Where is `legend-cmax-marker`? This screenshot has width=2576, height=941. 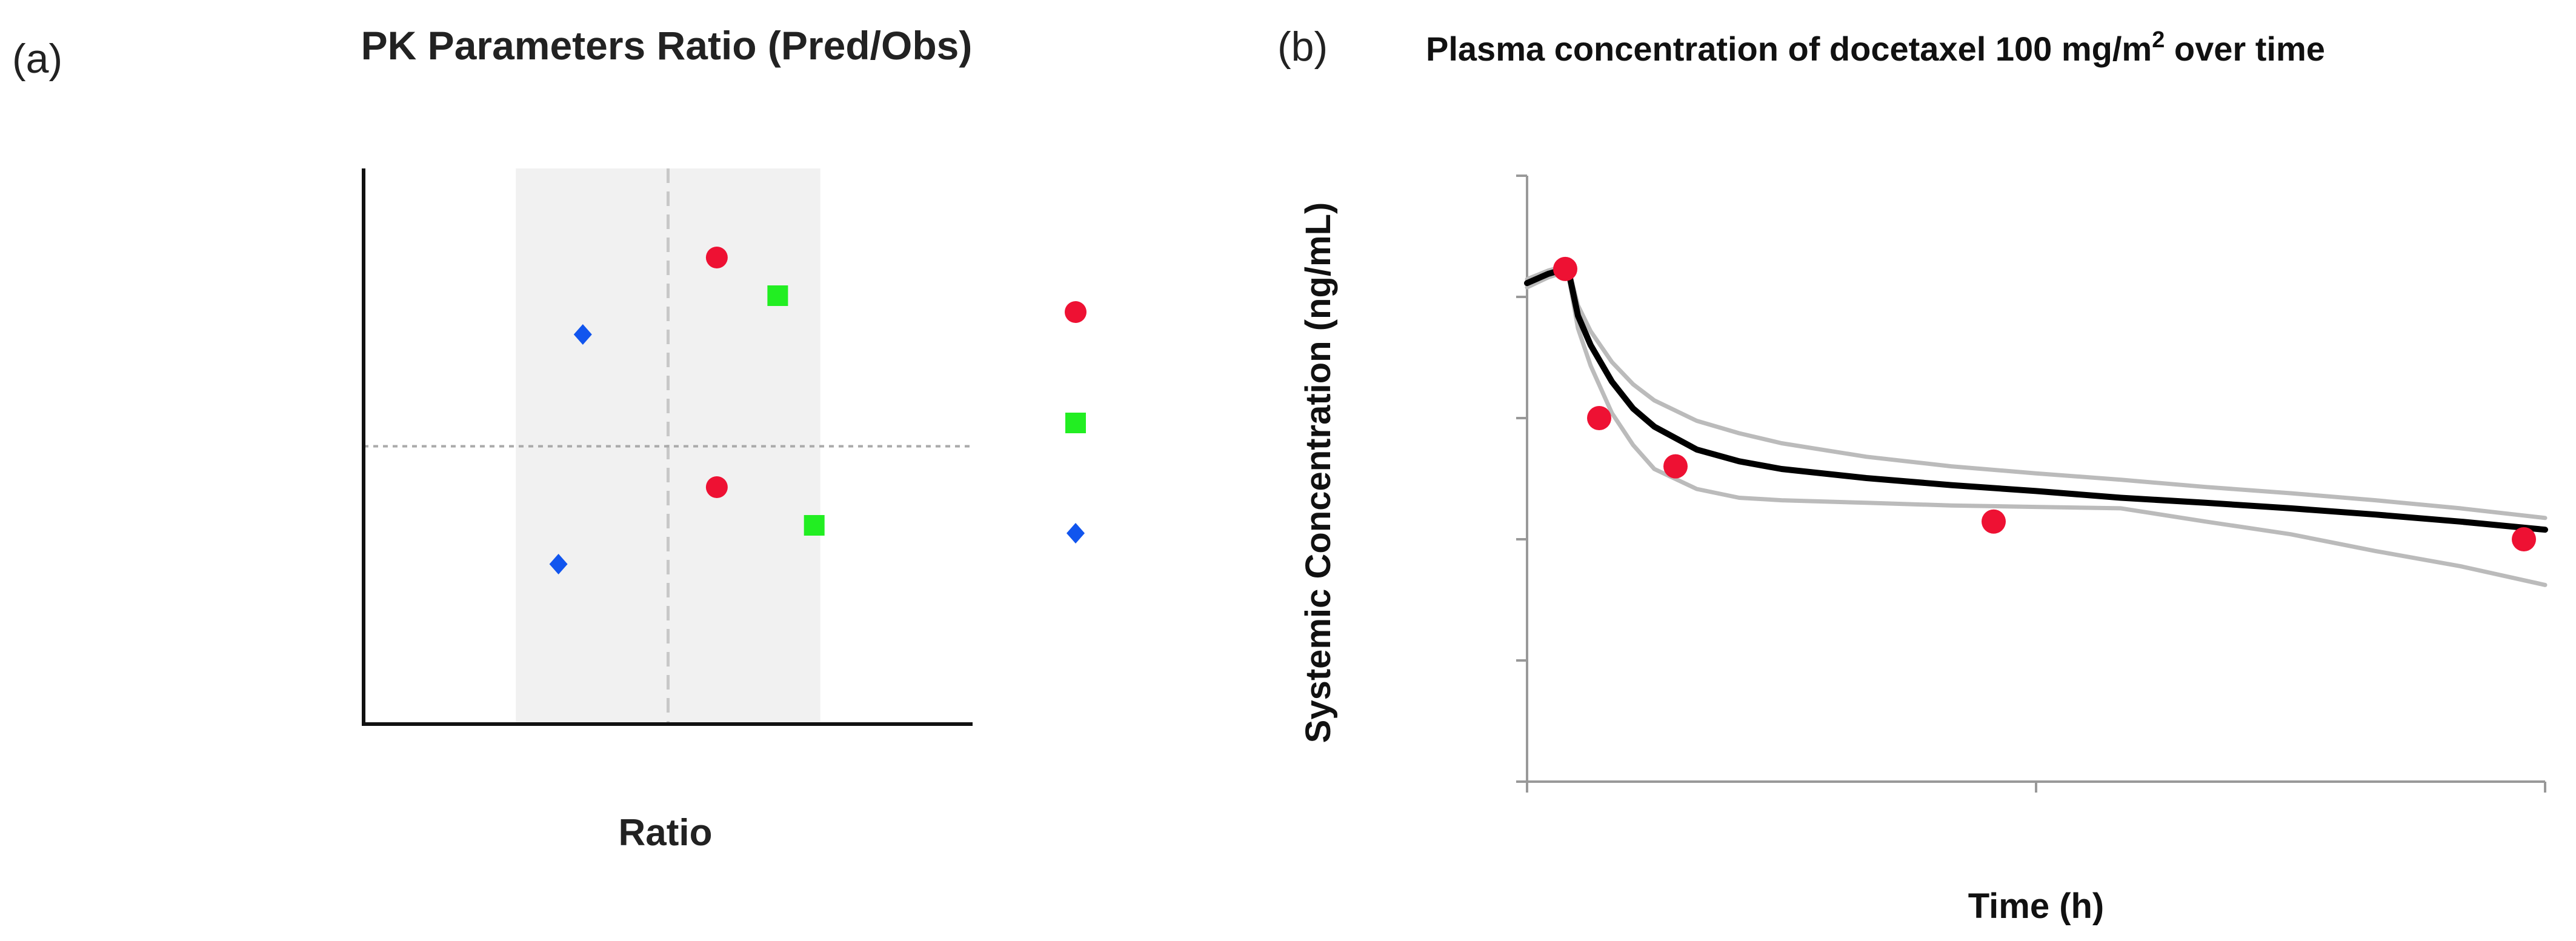 legend-cmax-marker is located at coordinates (1076, 312).